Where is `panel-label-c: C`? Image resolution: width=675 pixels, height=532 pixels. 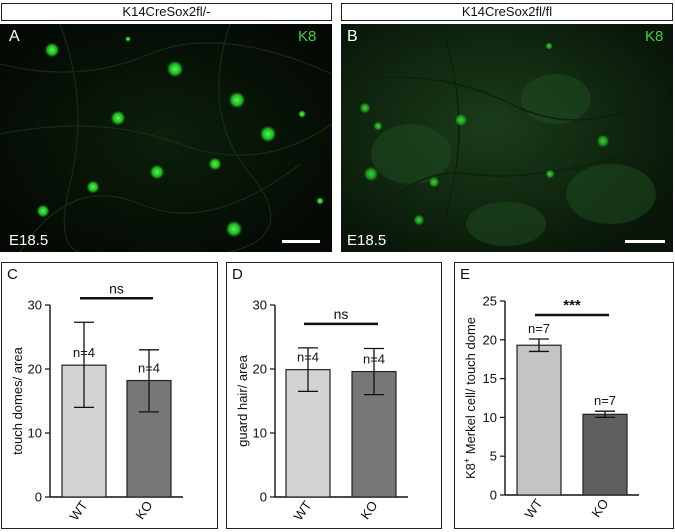
panel-label-c: C is located at coordinates (12, 274).